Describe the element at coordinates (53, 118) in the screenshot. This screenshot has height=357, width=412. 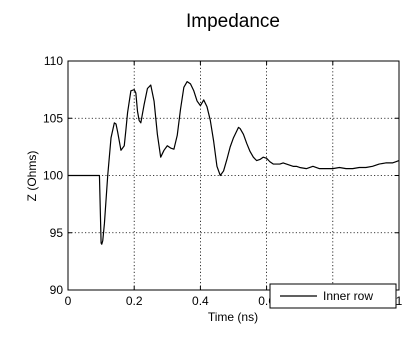
I see `y-tick-label: 105` at that location.